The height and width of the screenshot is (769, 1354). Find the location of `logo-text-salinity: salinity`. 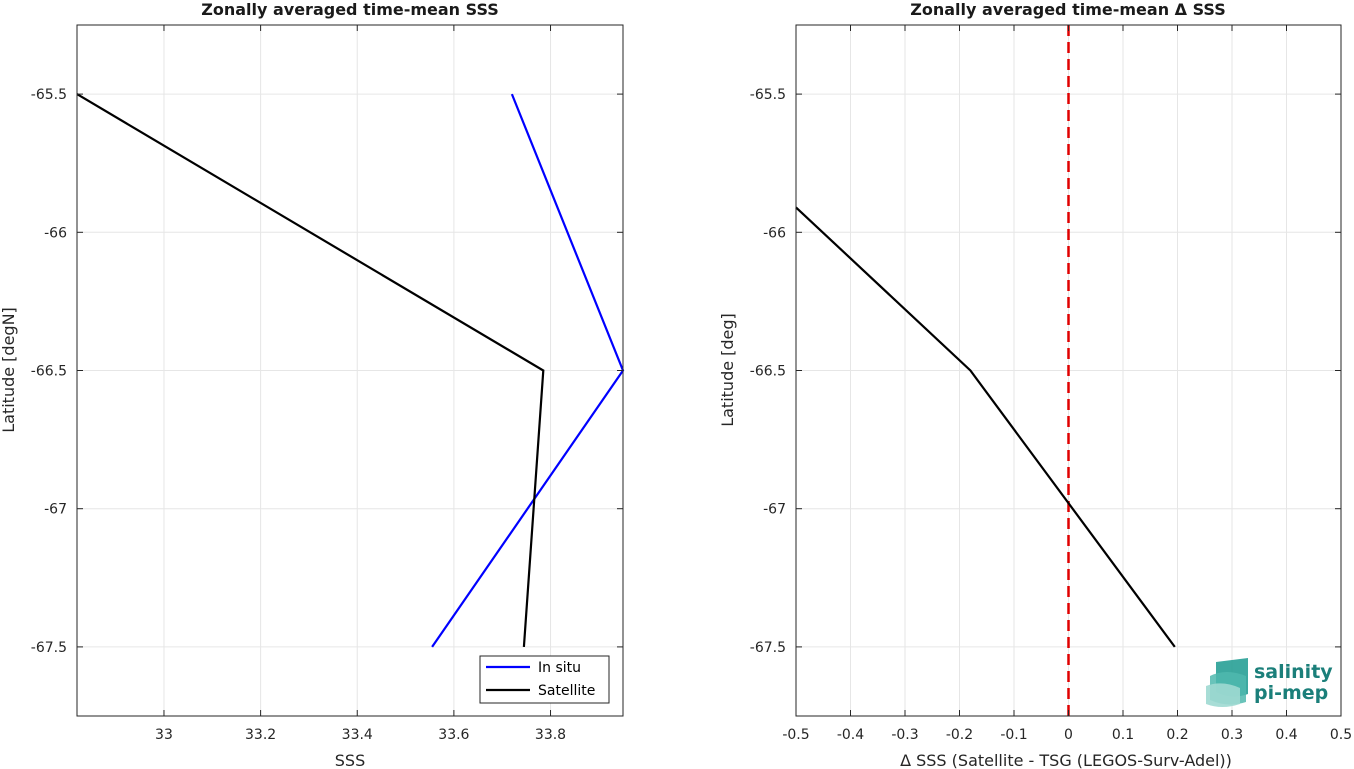

logo-text-salinity: salinity is located at coordinates (1293, 672).